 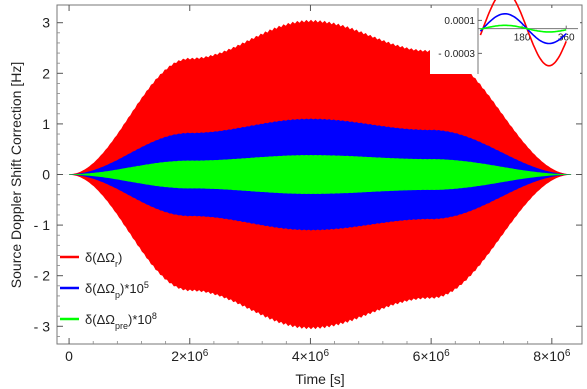 I want to click on x-tick-label: 4×10⁶, so click(x=311, y=356).